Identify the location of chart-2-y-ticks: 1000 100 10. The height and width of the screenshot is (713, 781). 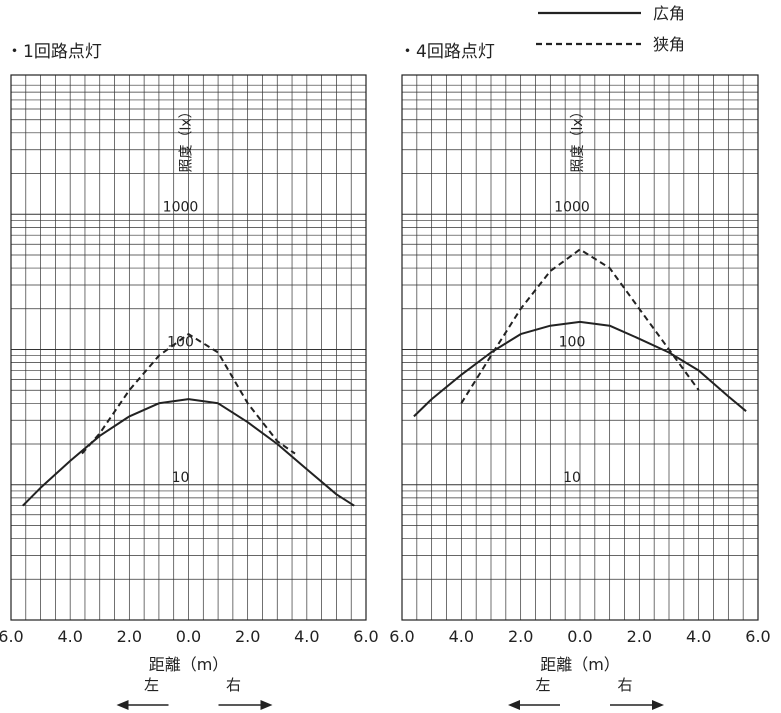
(572, 342).